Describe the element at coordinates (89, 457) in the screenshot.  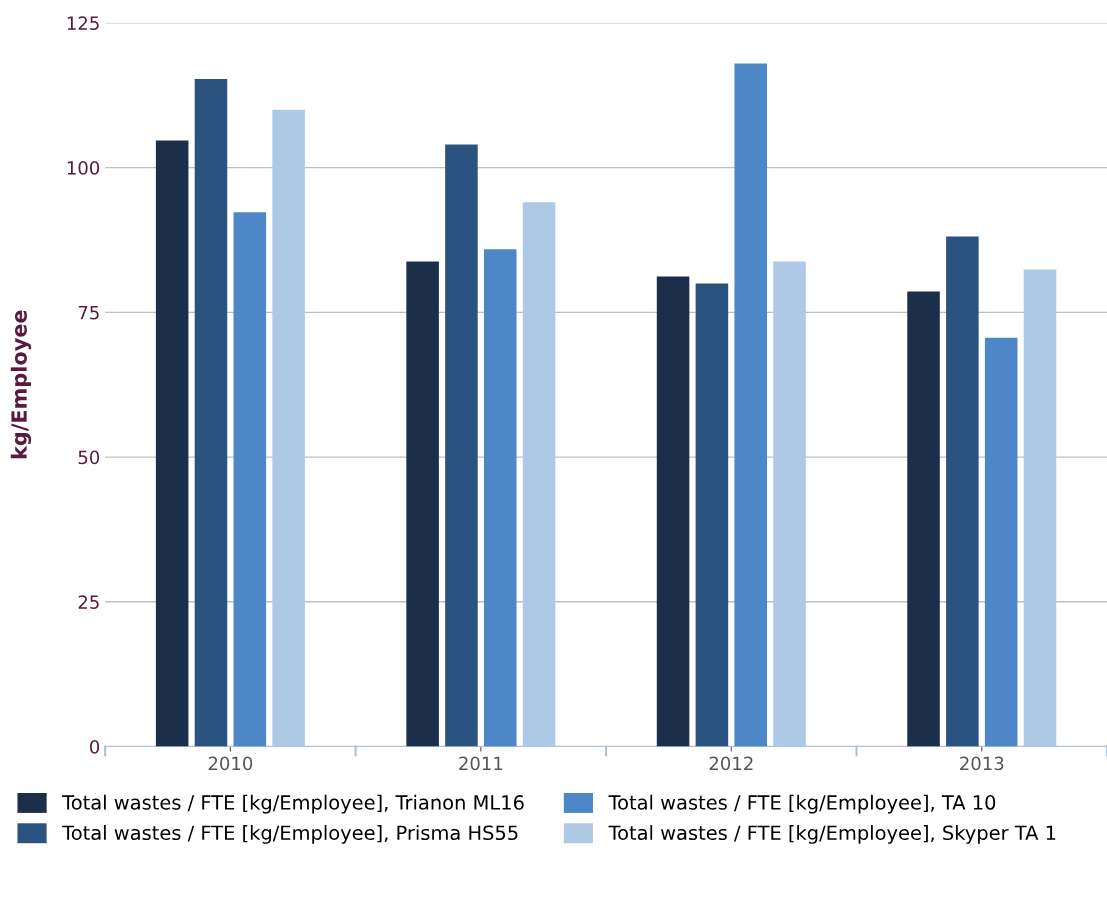
I see `y-tick-label: 50` at that location.